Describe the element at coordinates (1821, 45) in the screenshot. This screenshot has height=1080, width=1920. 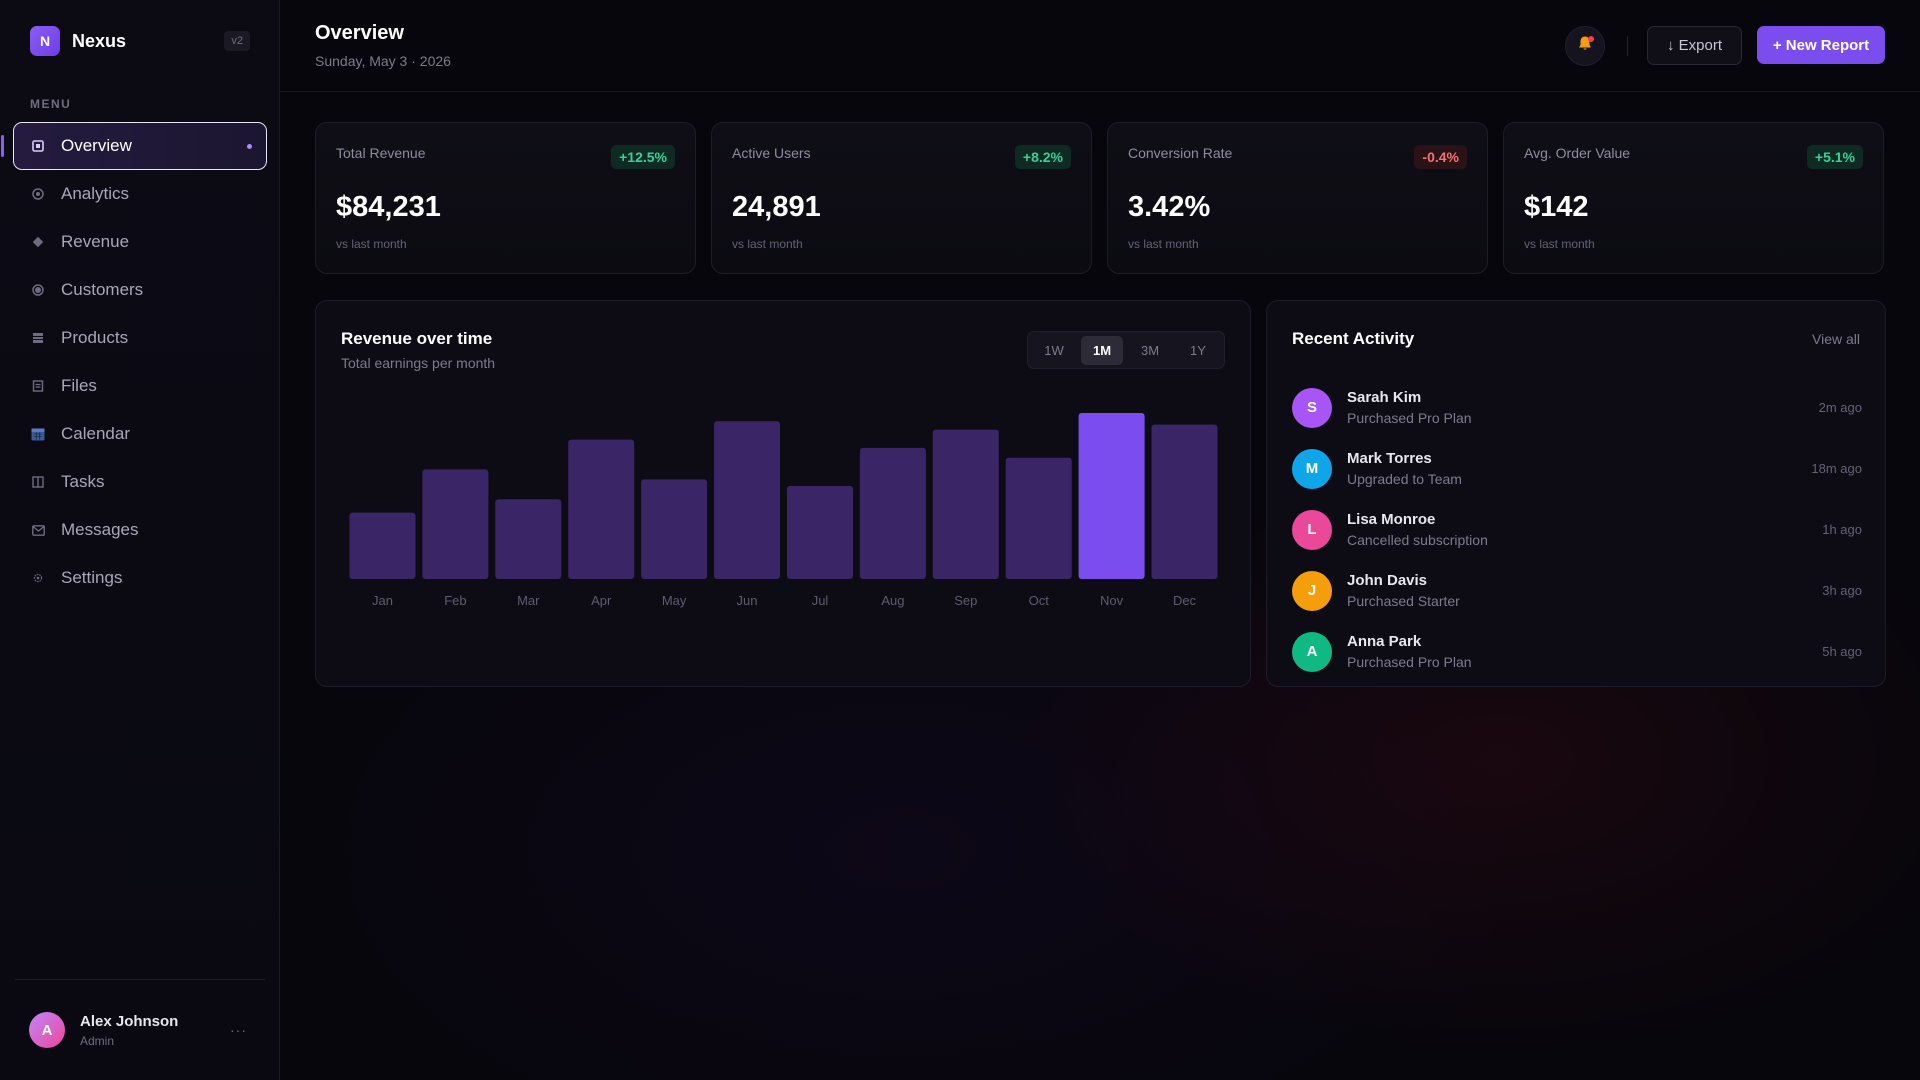
I see `new-report-button: + New Report` at that location.